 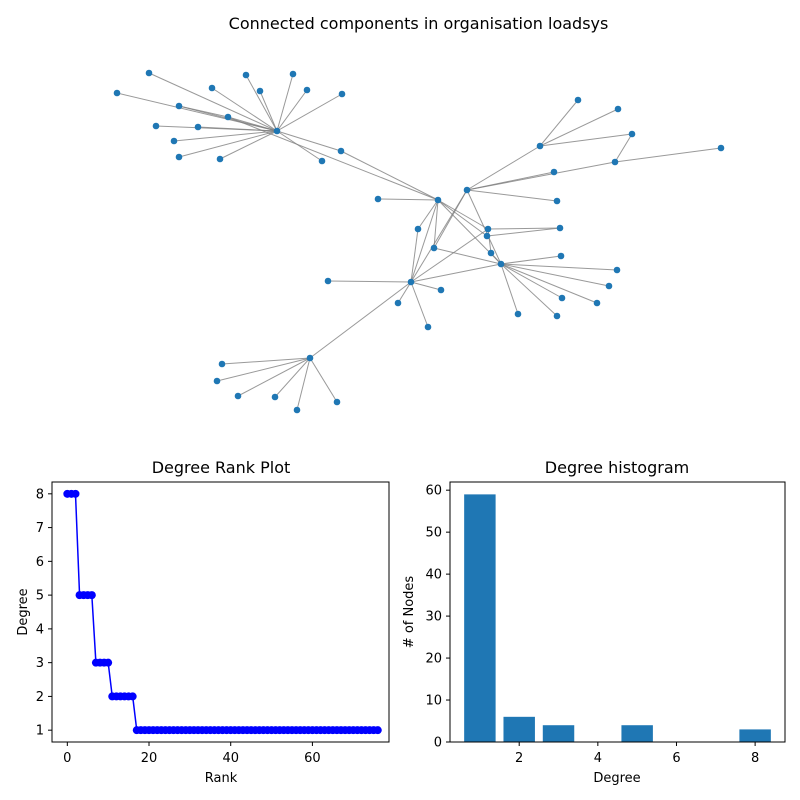 I want to click on histogram-y-tick-label: 30, so click(x=433, y=617).